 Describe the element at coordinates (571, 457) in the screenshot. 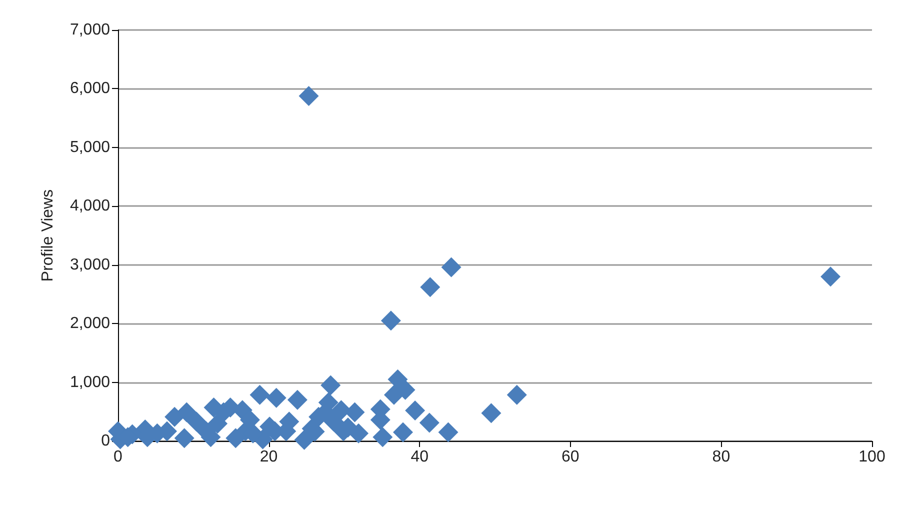

I see `x-tick-label: 60` at that location.